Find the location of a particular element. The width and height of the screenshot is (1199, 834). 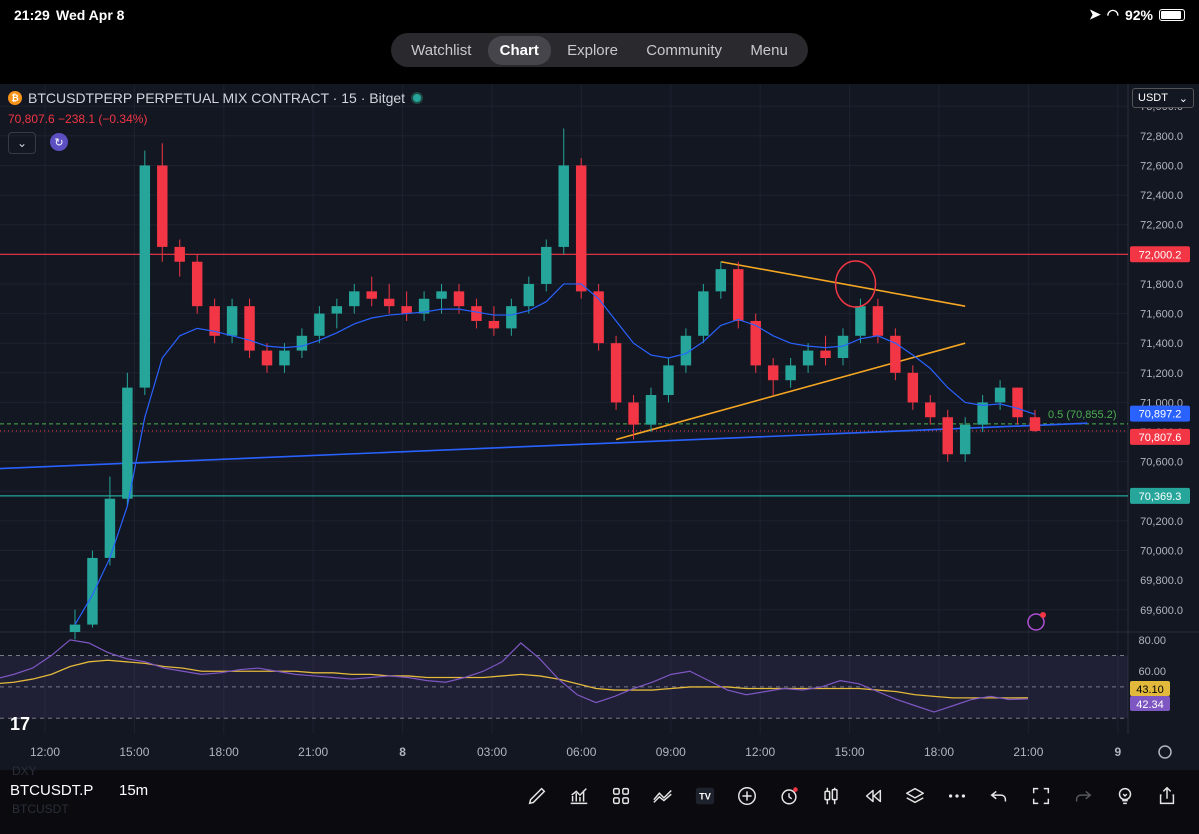

time-tick-label: 18:00 is located at coordinates (224, 752).